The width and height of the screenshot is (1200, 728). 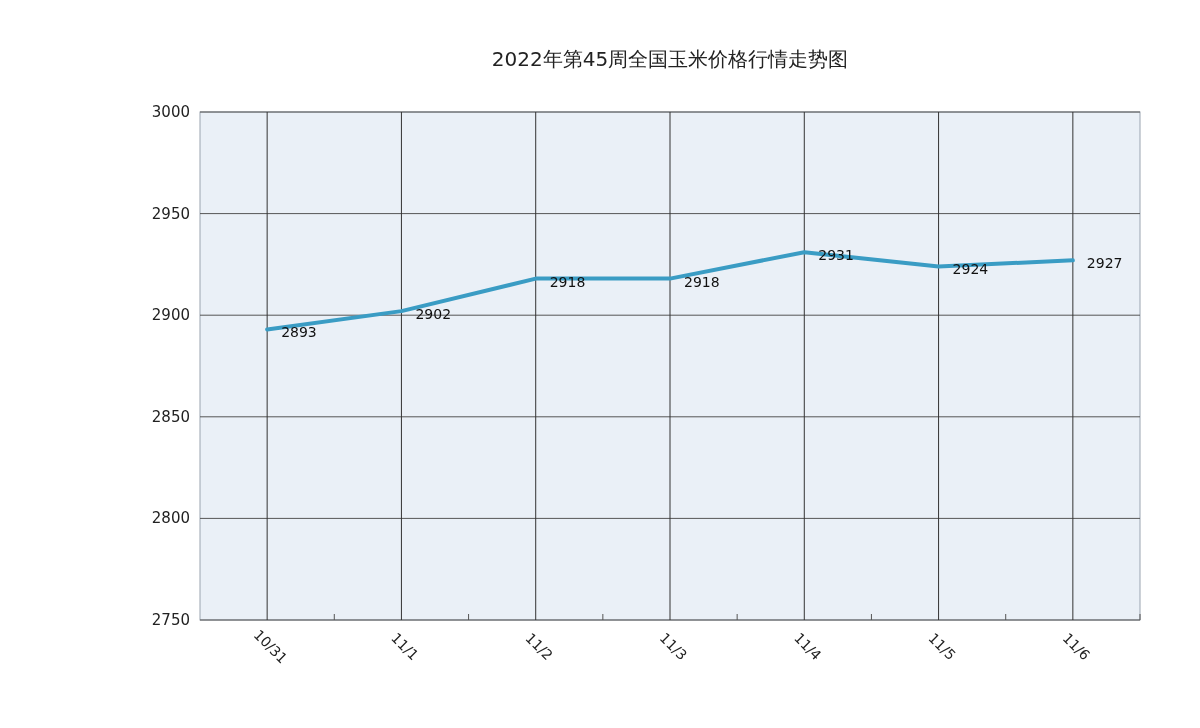 I want to click on y-tick-label: 2850, so click(x=170, y=416).